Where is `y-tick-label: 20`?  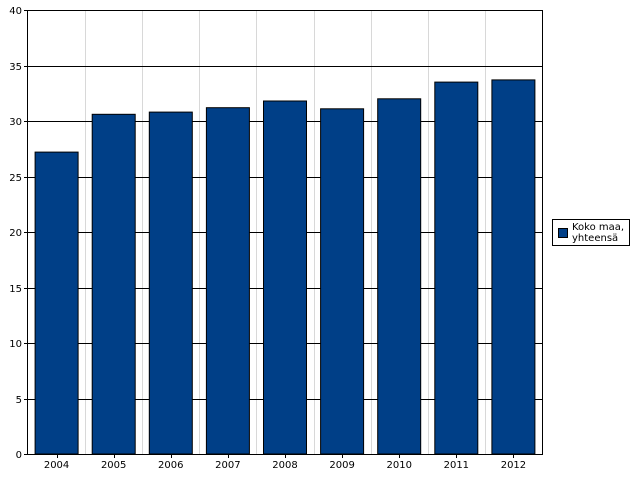 y-tick-label: 20 is located at coordinates (15, 233).